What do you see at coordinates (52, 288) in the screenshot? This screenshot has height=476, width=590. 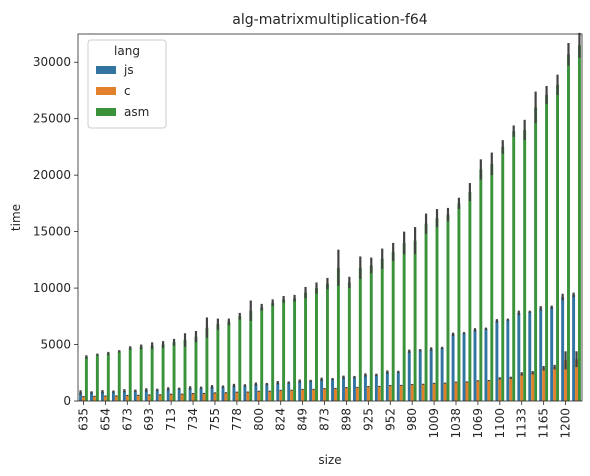 I see `y-tick-label: 10000` at bounding box center [52, 288].